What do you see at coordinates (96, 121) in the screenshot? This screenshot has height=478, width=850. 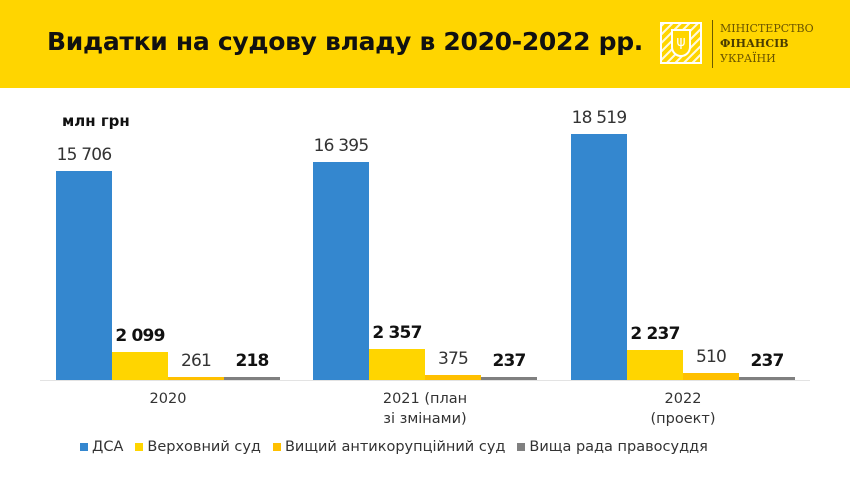 I see `y-axis-unit-label: млн грн` at bounding box center [96, 121].